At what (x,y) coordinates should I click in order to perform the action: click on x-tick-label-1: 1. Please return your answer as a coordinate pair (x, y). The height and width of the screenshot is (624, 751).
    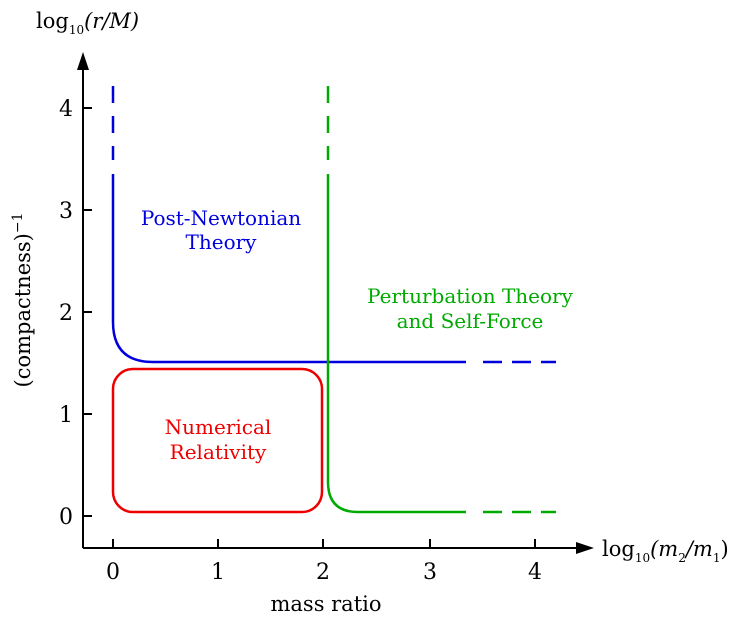
    Looking at the image, I should click on (218, 572).